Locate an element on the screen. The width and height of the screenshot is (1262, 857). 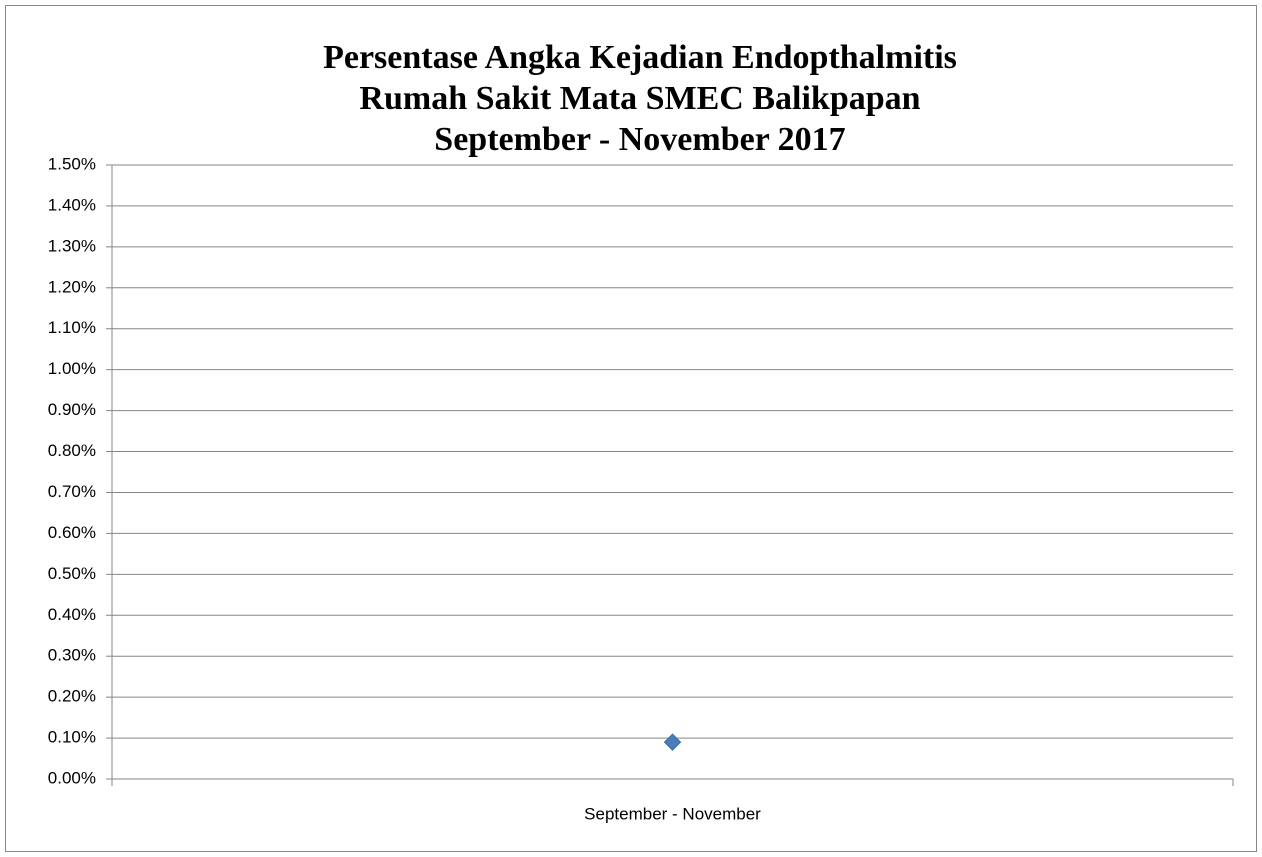
chart-title: Rumah Sakit Mata SMEC Balikpapan is located at coordinates (639, 98).